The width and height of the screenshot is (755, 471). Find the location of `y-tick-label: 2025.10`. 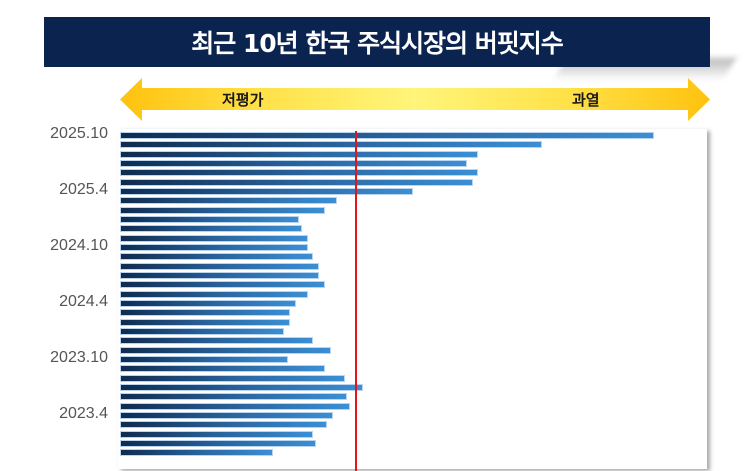

y-tick-label: 2025.10 is located at coordinates (79, 133).